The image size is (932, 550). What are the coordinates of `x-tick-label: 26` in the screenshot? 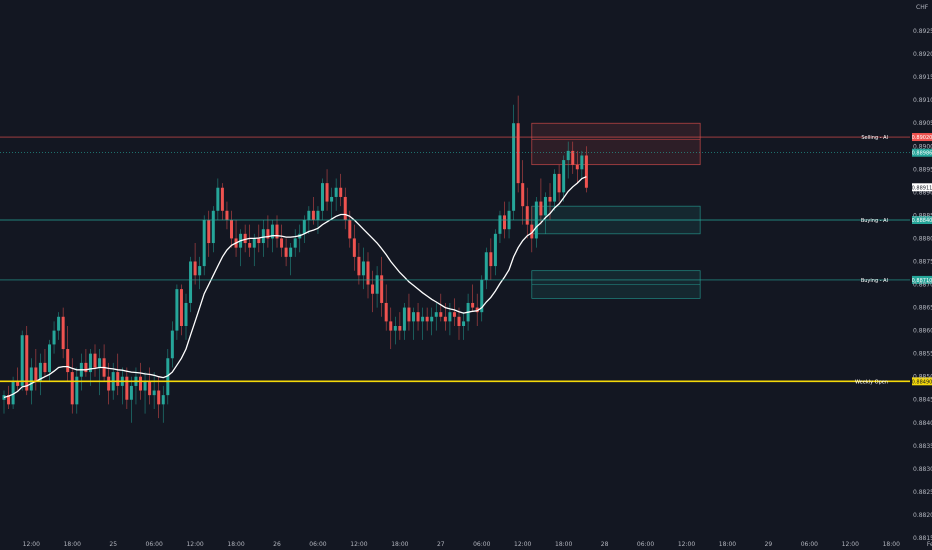 It's located at (277, 544).